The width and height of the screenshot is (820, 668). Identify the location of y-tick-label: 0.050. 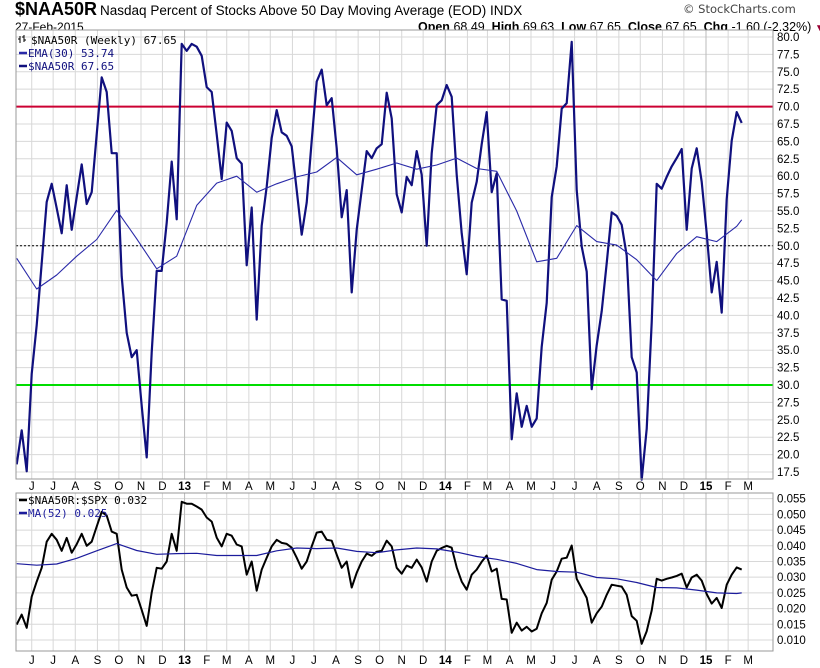
(791, 515).